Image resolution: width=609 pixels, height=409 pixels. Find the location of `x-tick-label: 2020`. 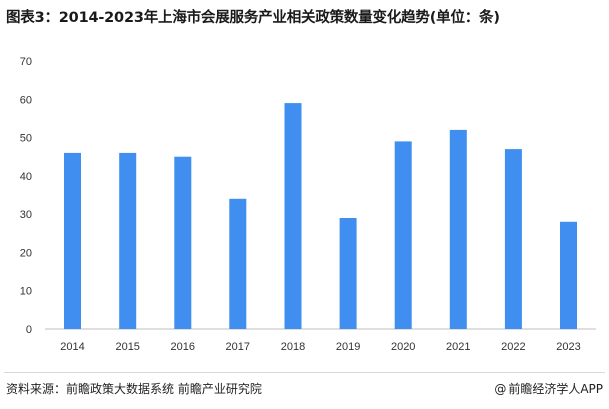

x-tick-label: 2020 is located at coordinates (403, 347).